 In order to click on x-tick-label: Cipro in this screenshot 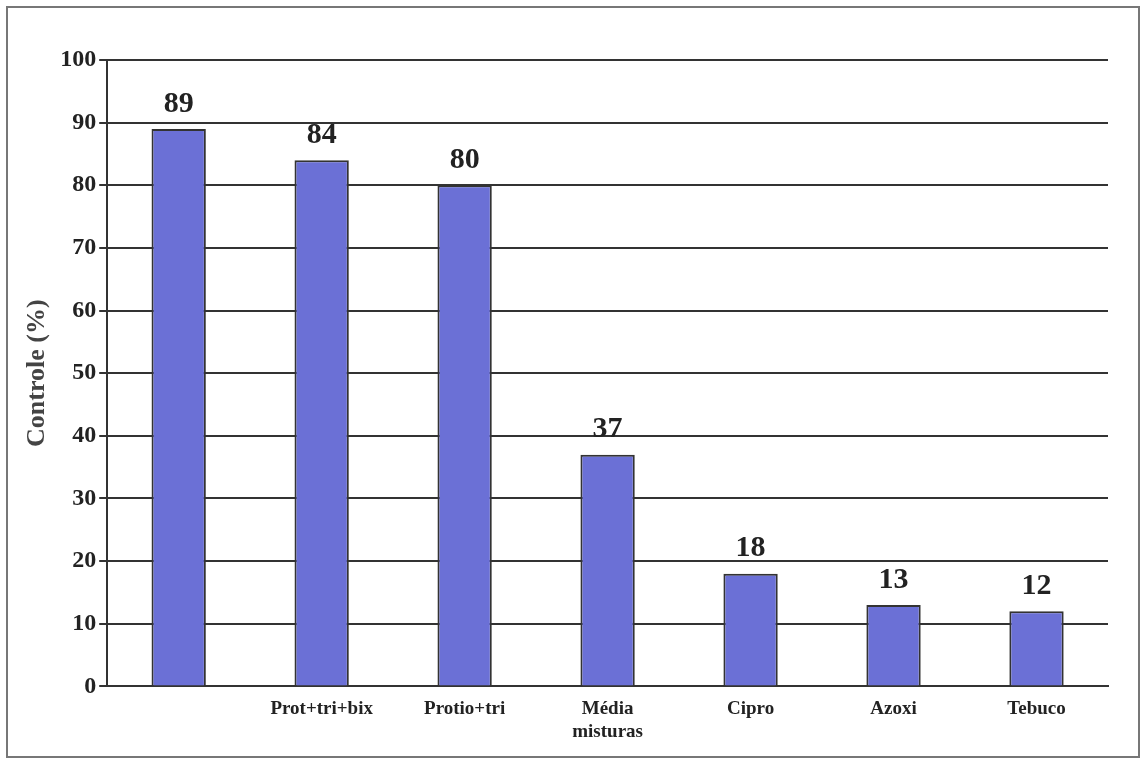, I will do `click(750, 707)`.